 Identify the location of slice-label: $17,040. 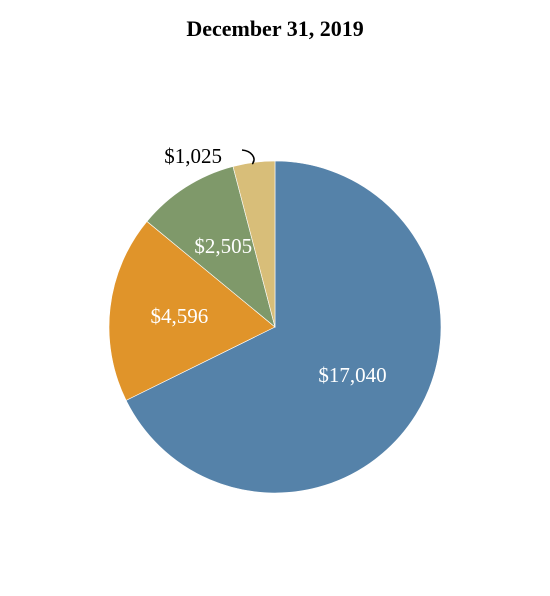
(352, 375).